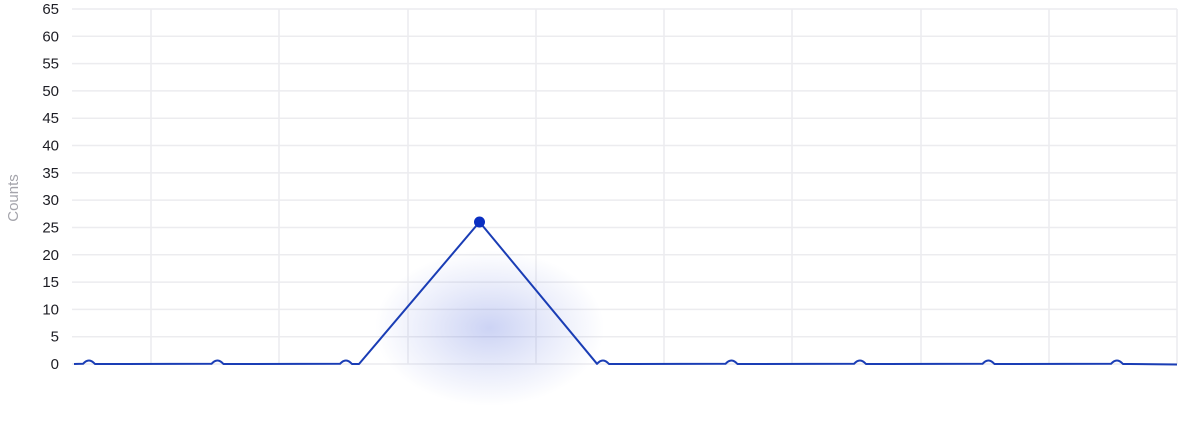 The image size is (1179, 423). Describe the element at coordinates (50, 91) in the screenshot. I see `y-tick-label: 50` at that location.